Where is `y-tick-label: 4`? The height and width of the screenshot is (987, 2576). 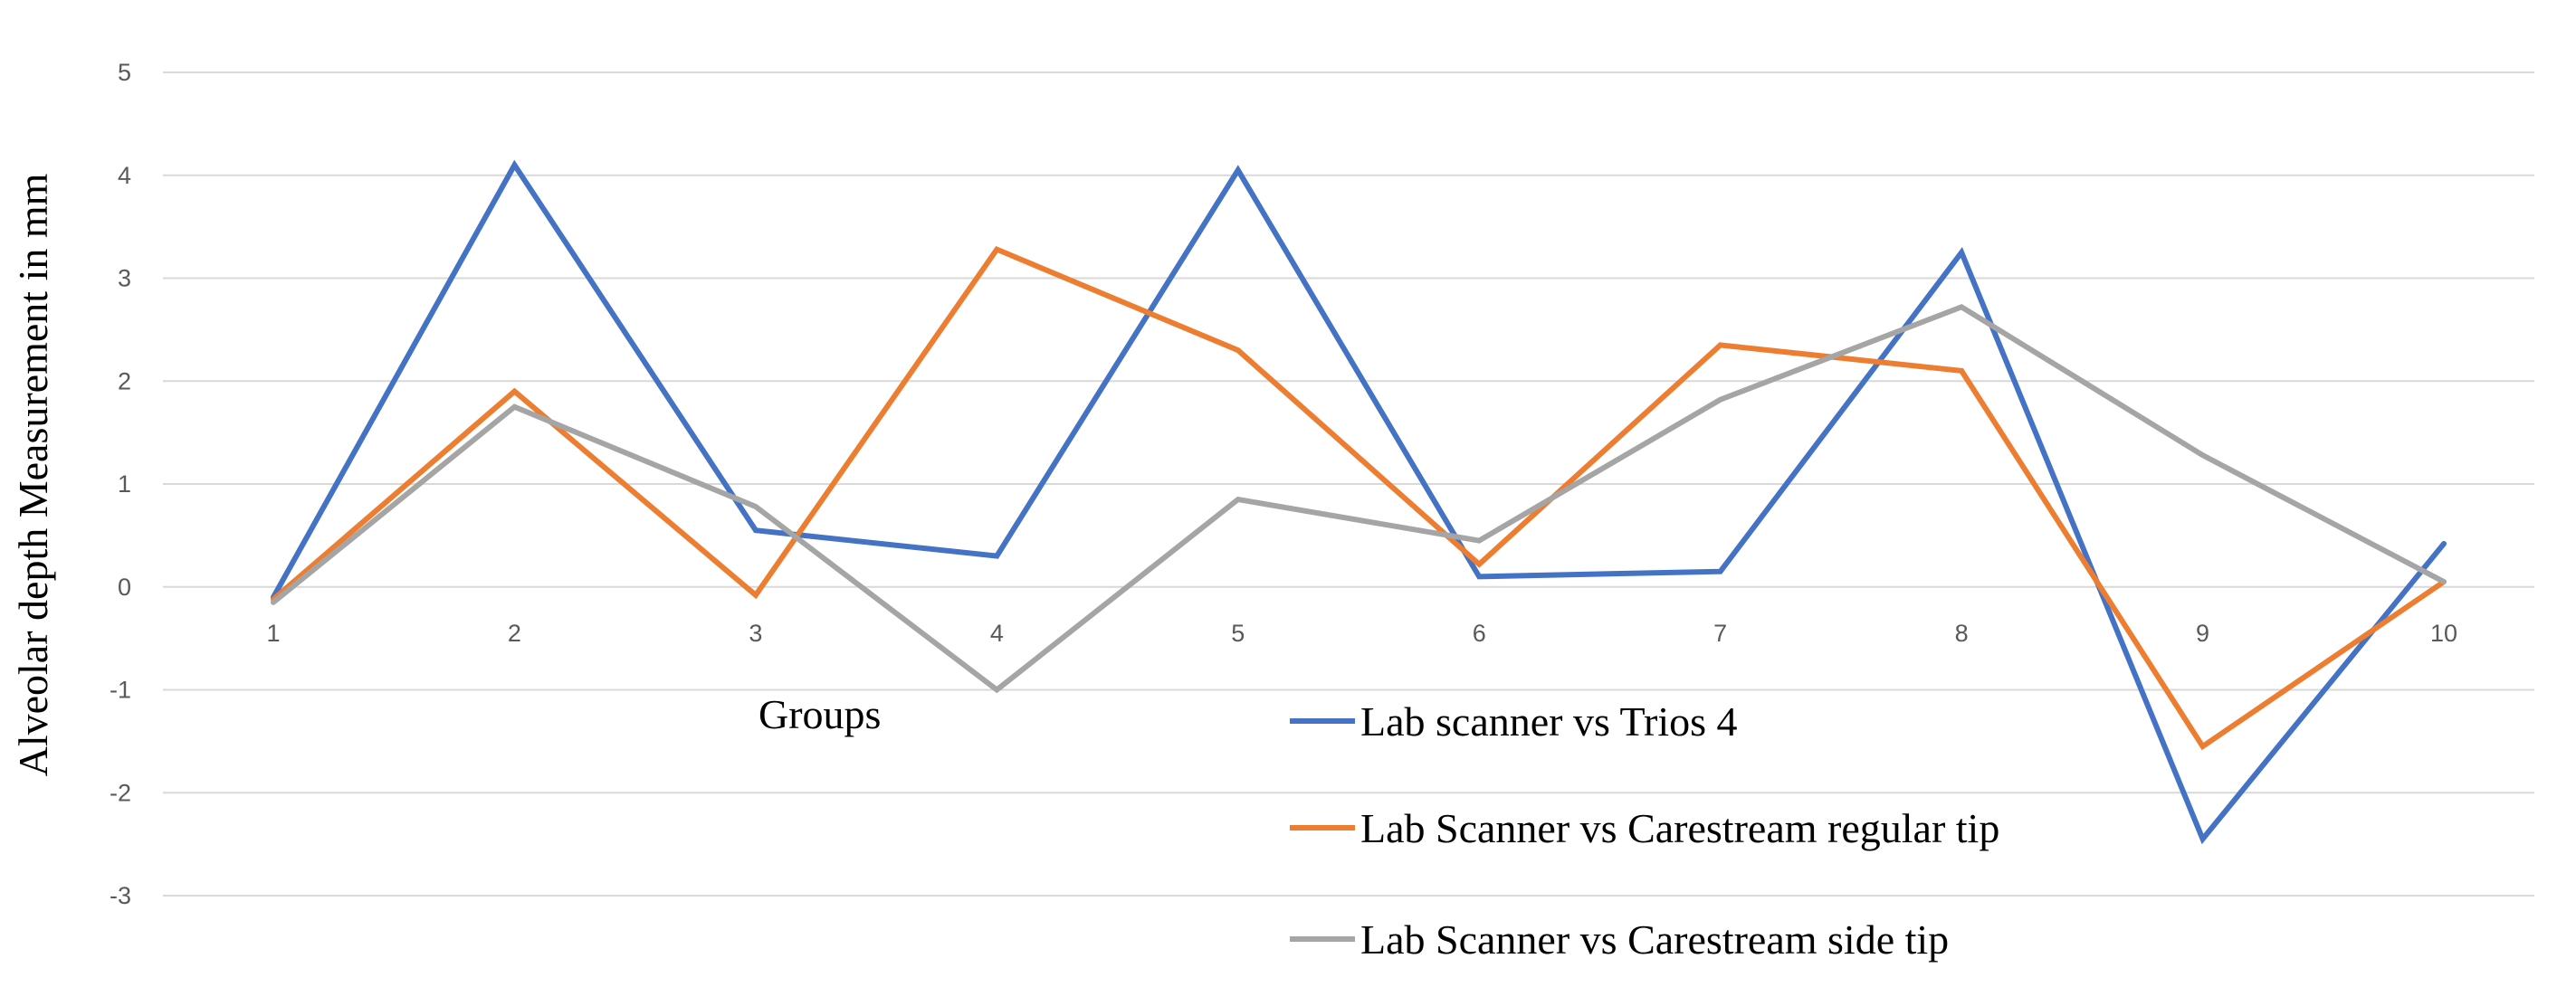
y-tick-label: 4 is located at coordinates (124, 176).